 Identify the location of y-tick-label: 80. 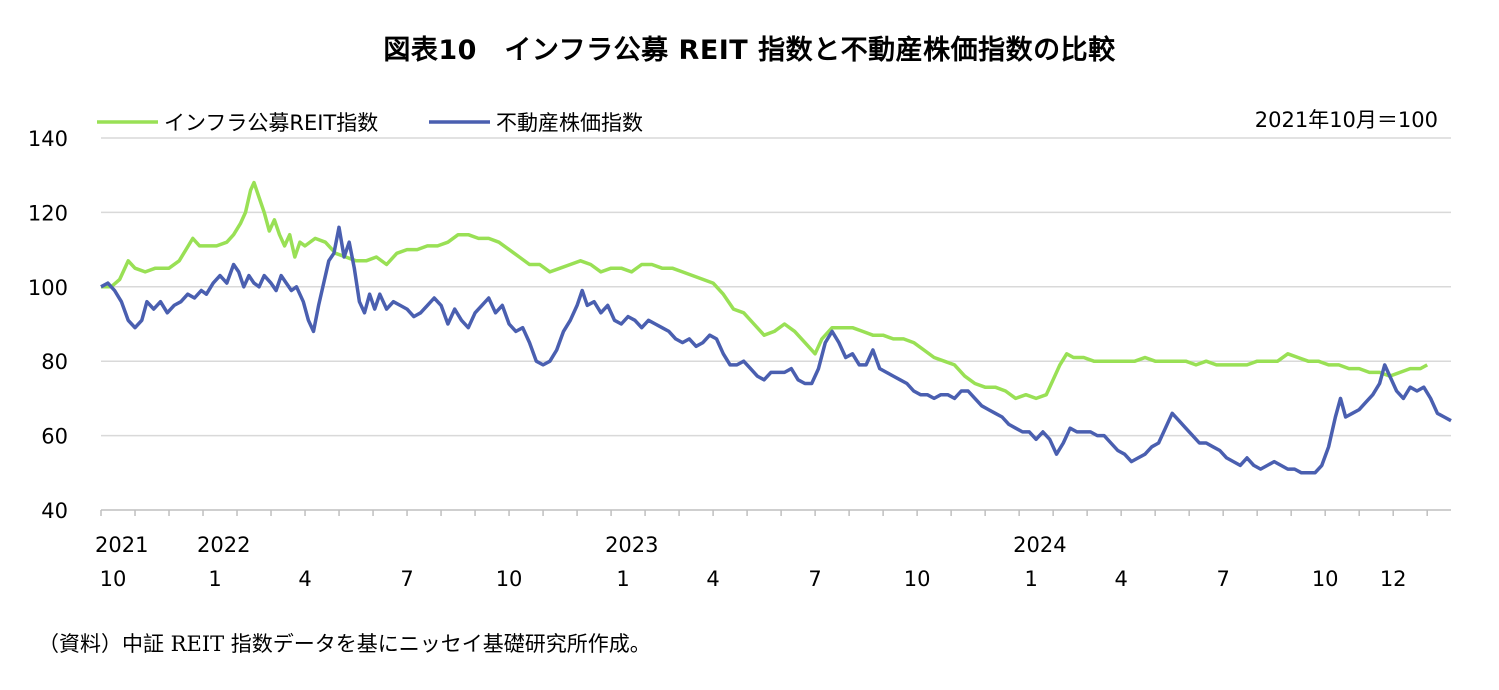
(54, 362).